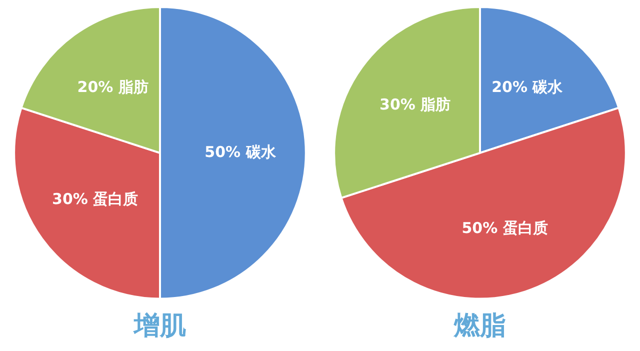 The image size is (640, 351). Describe the element at coordinates (528, 87) in the screenshot. I see `slice-label: 20% 碳水` at that location.